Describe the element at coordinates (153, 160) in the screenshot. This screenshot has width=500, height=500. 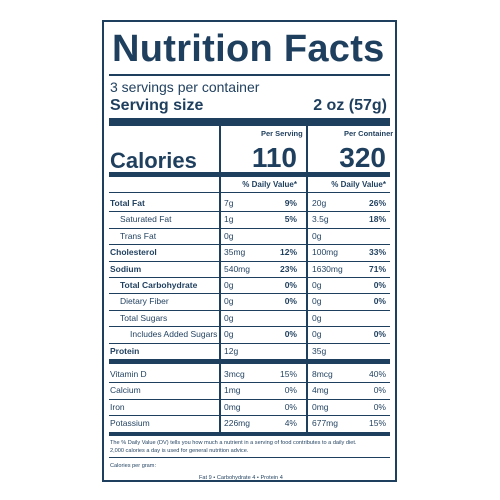
I see `calories-label: Calories` at that location.